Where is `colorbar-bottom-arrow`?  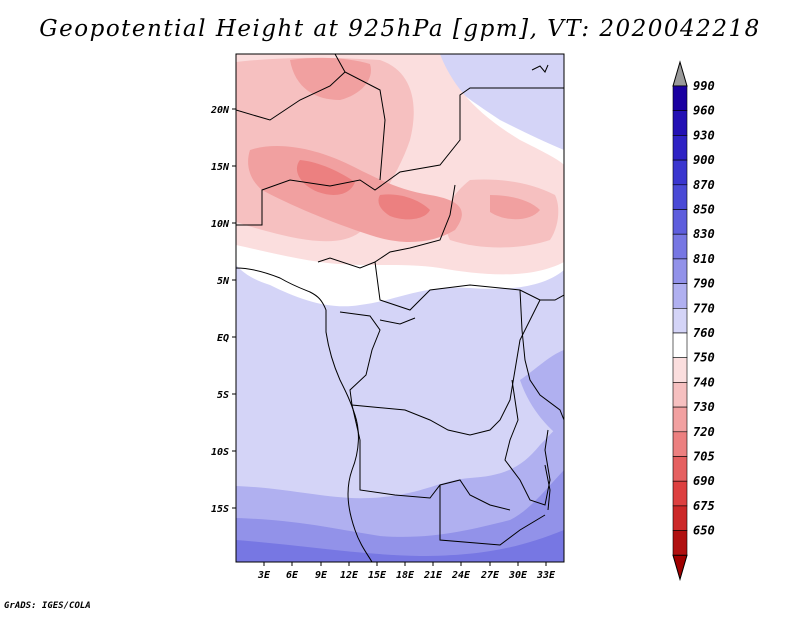
colorbar-bottom-arrow is located at coordinates (680, 568).